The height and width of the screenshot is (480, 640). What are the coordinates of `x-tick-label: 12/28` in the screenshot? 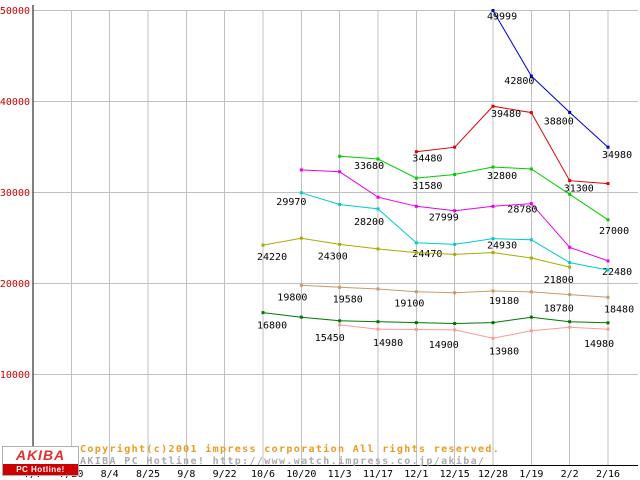 It's located at (493, 474).